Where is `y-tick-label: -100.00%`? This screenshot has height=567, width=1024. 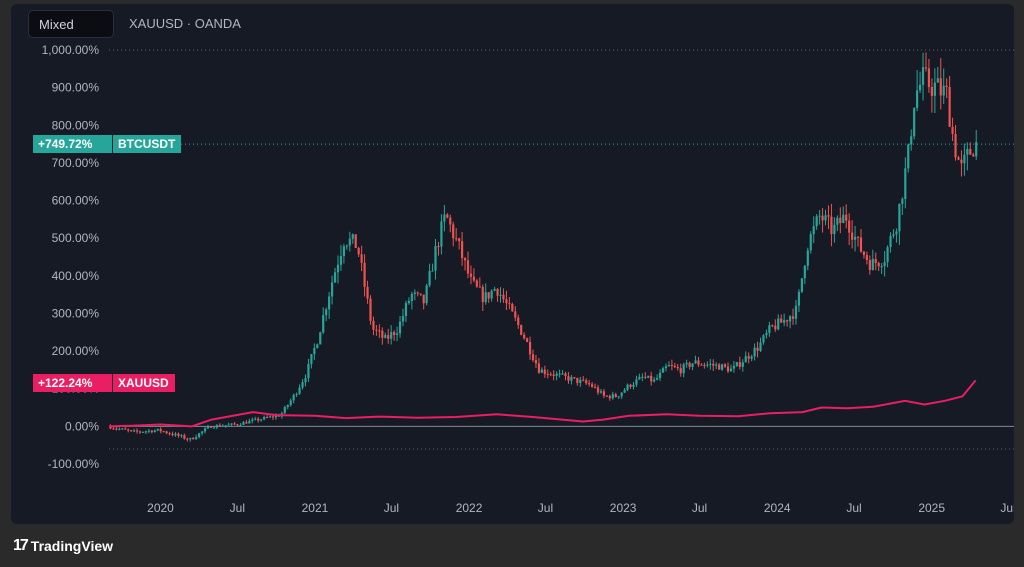
y-tick-label: -100.00% is located at coordinates (74, 464).